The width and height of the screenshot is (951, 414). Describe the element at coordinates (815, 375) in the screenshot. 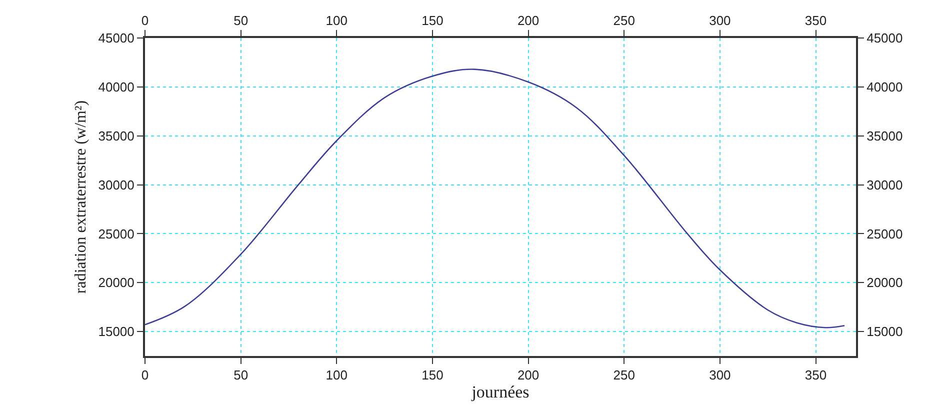

I see `x2-tick-label: 350` at that location.